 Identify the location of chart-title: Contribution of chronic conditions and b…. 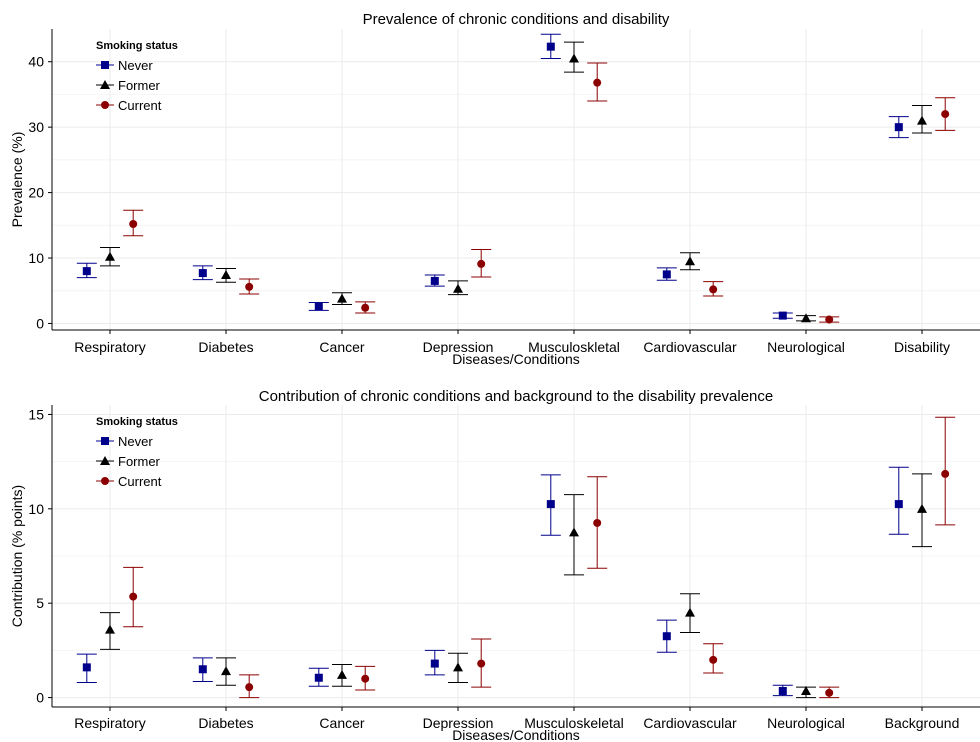
(516, 396).